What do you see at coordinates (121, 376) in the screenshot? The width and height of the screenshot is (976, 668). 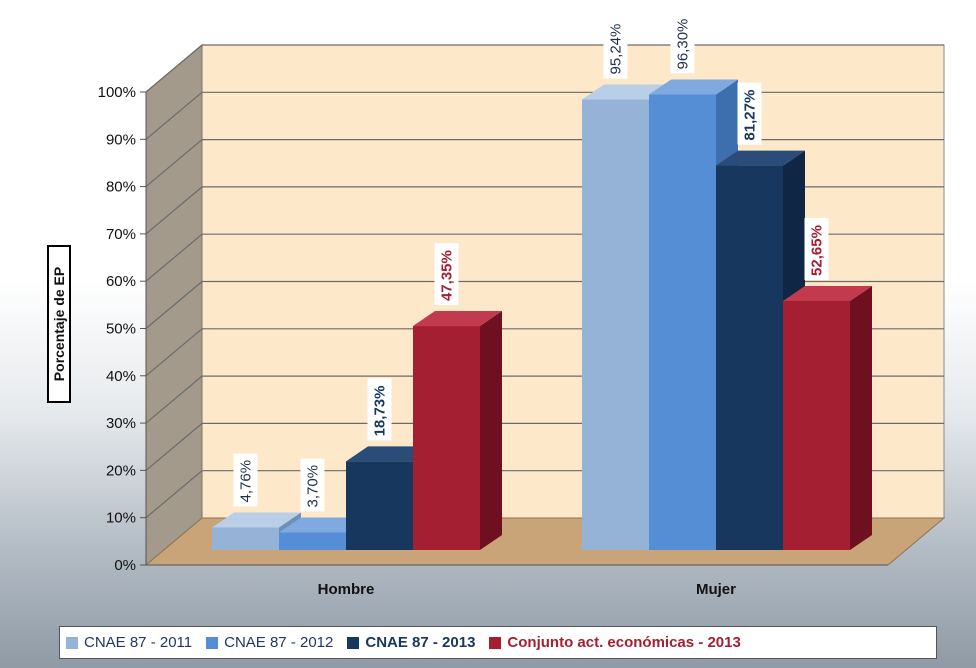 I see `y-tick-label: 40%` at bounding box center [121, 376].